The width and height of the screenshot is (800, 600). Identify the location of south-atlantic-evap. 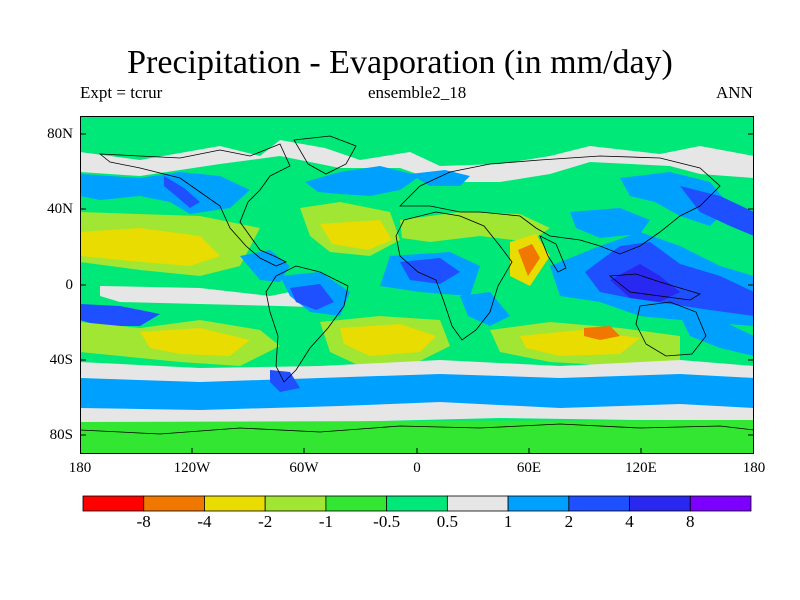
(388, 340).